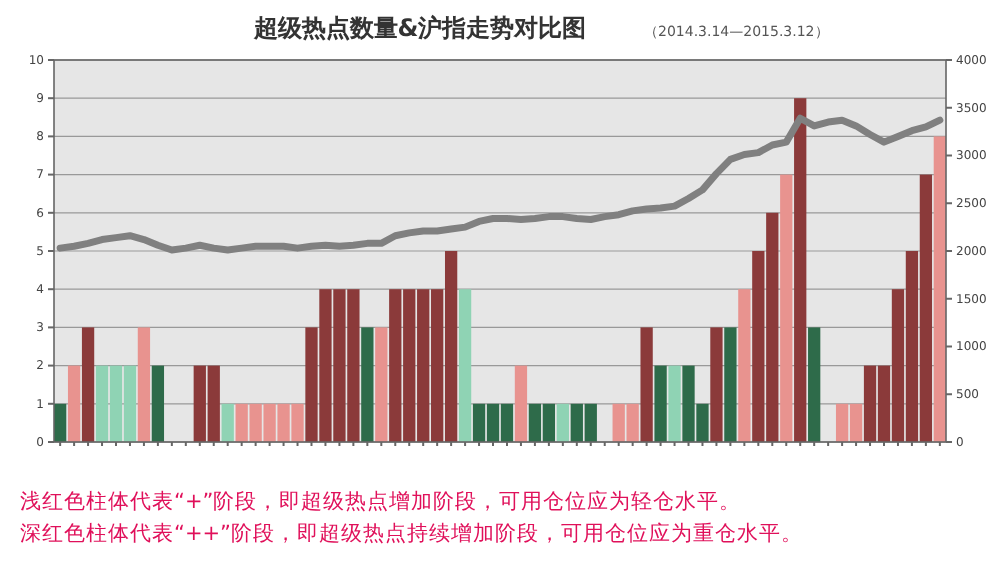  I want to click on text: 深红色柱体代表“++”阶段，即超级热点持续增加阶段，可用仓位应为重仓水平。, so click(411, 533).